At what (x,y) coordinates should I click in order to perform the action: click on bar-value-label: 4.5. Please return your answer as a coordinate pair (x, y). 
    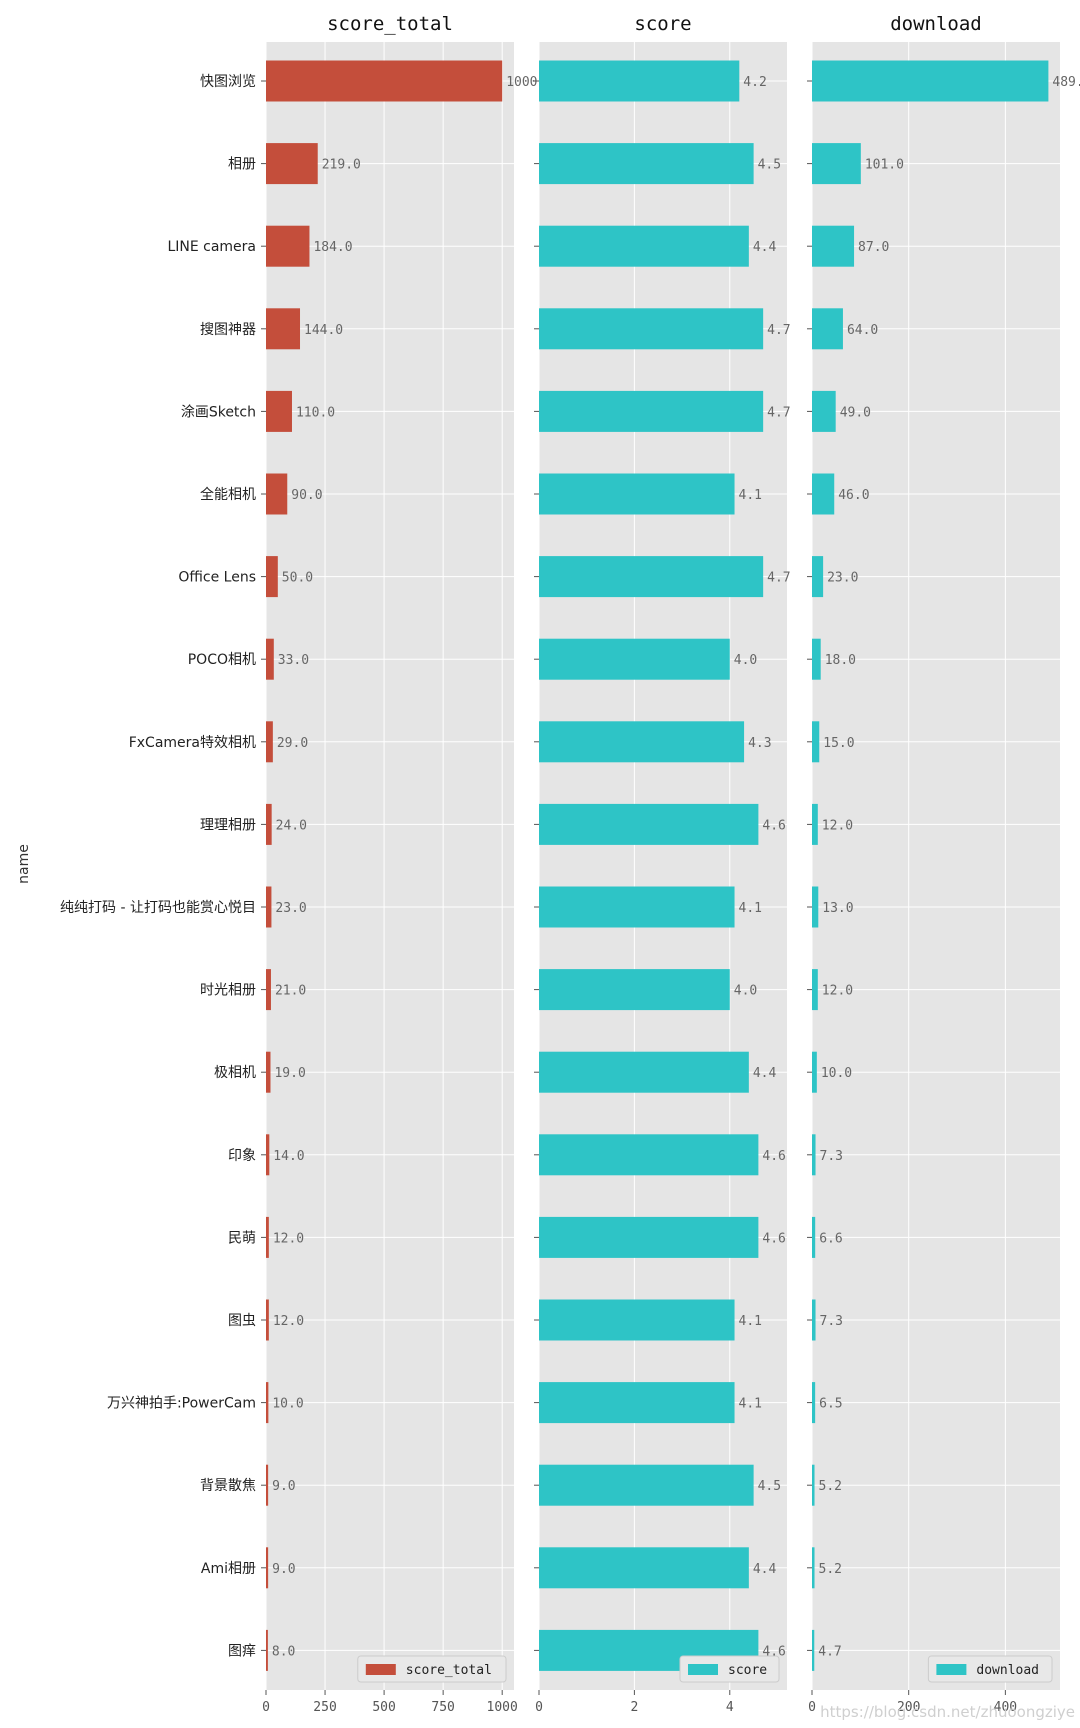
    Looking at the image, I should click on (769, 1486).